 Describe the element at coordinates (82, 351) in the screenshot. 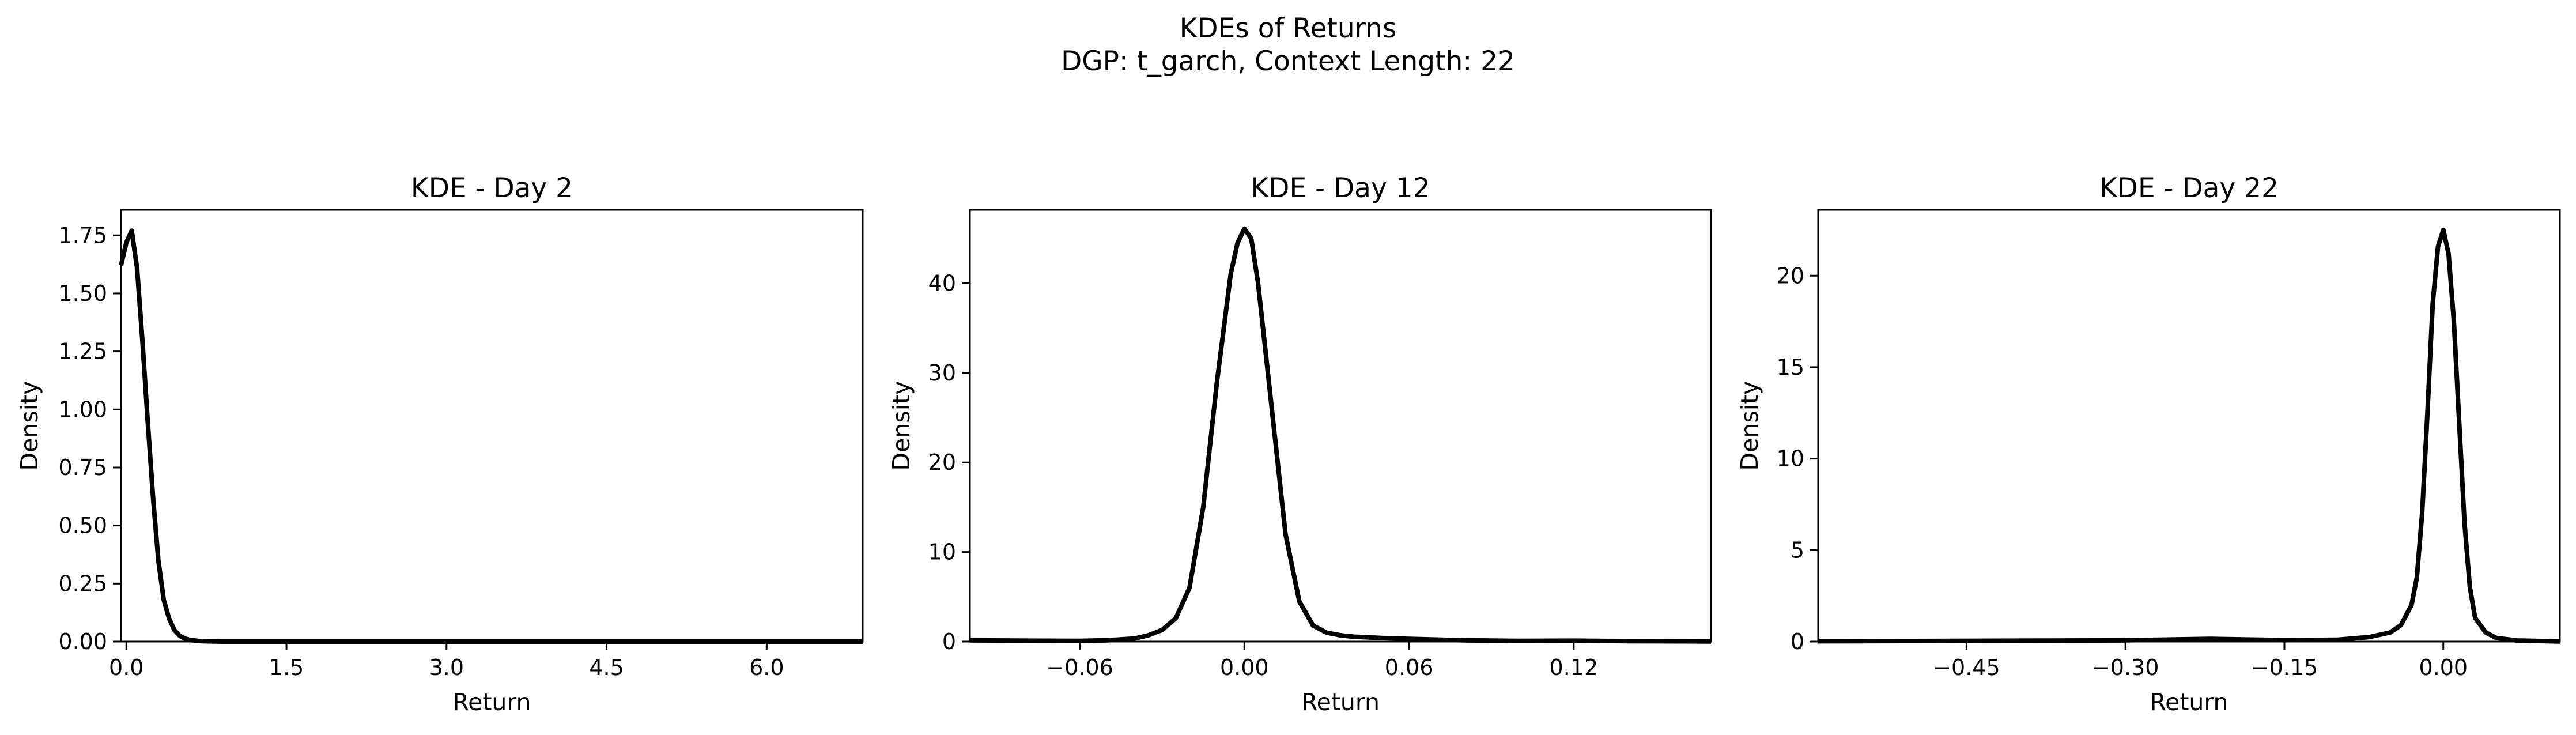

I see `y-tick-label: 1.25` at that location.